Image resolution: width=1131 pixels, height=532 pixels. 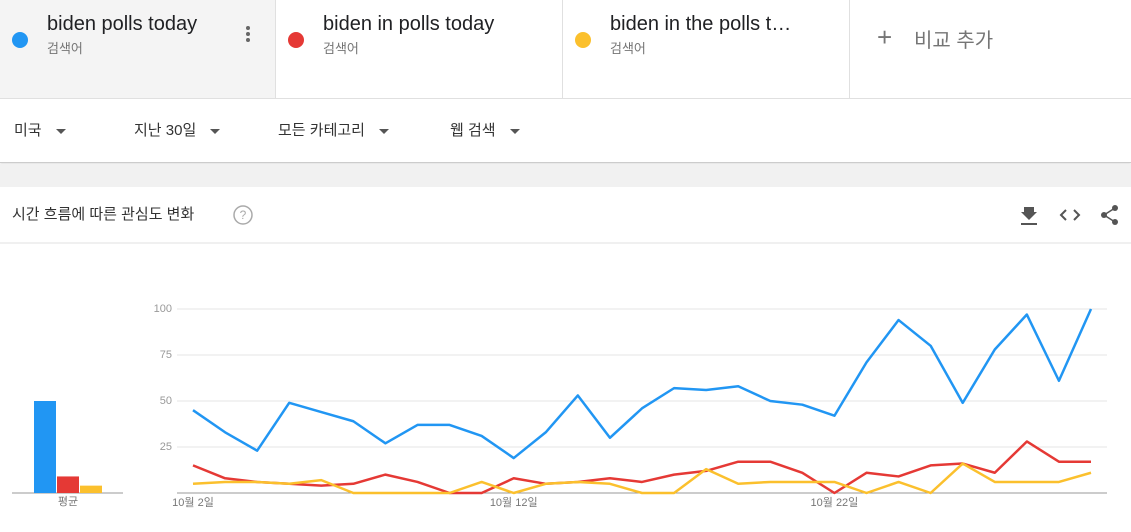 What do you see at coordinates (166, 447) in the screenshot?
I see `y-tick-label: 25` at bounding box center [166, 447].